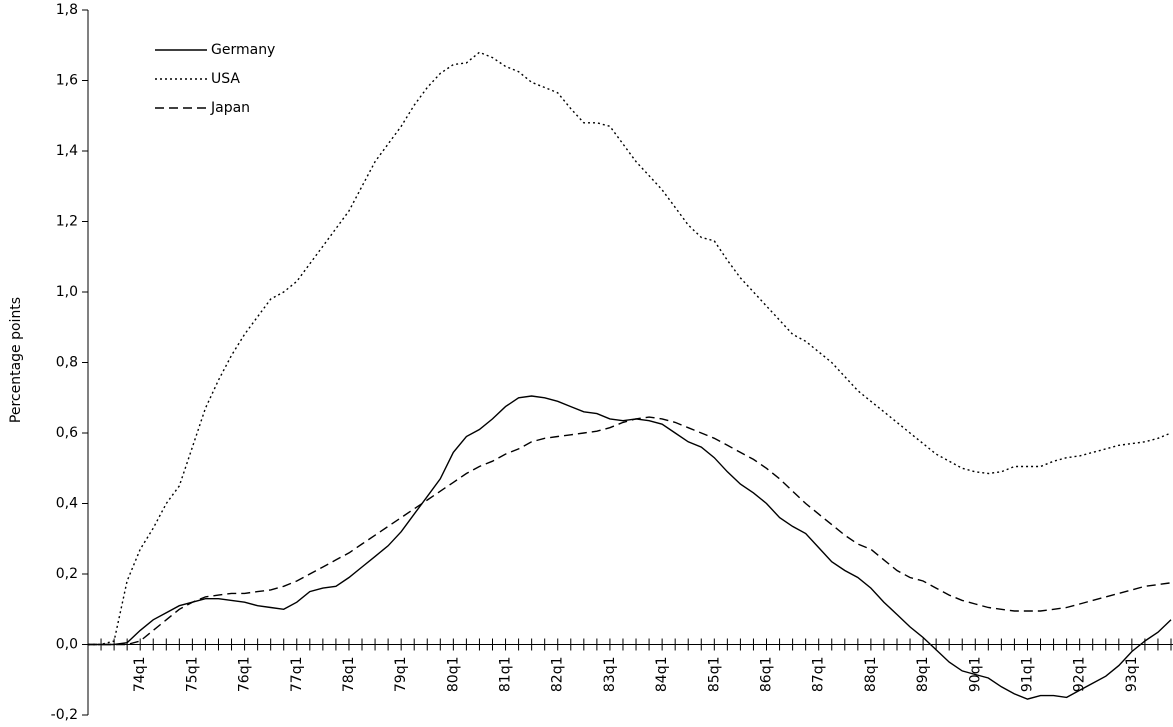  Describe the element at coordinates (297, 675) in the screenshot. I see `x-tick-label: 77q1` at that location.